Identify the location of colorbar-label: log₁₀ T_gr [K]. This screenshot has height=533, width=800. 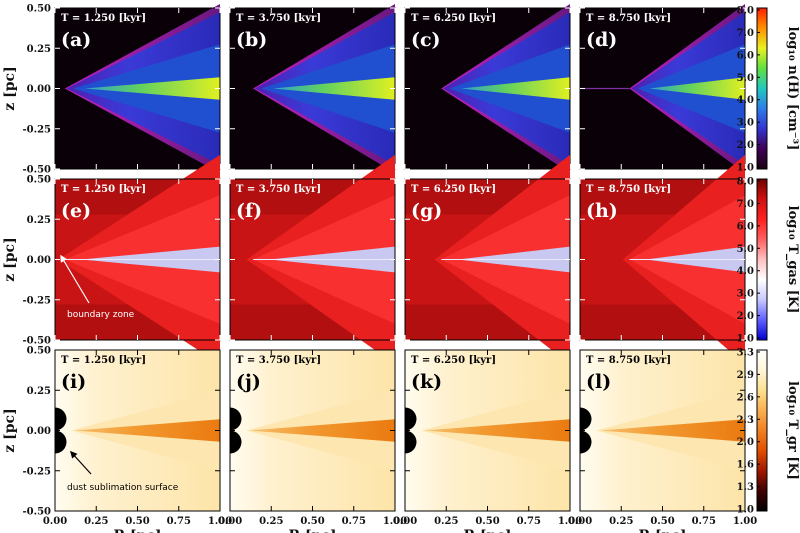
(792, 430).